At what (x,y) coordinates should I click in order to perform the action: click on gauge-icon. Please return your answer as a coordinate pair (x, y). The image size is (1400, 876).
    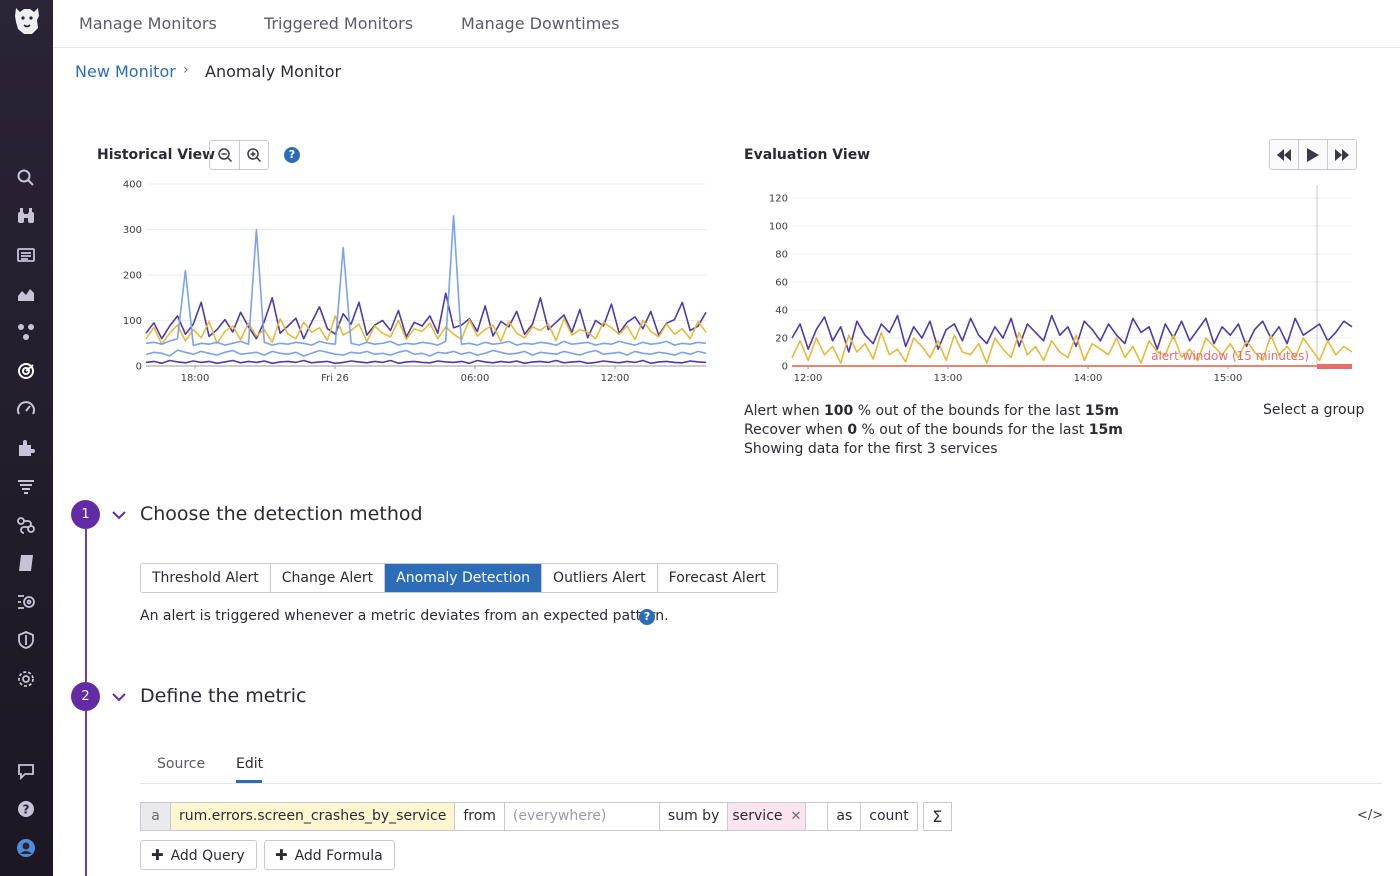
    Looking at the image, I should click on (26, 409).